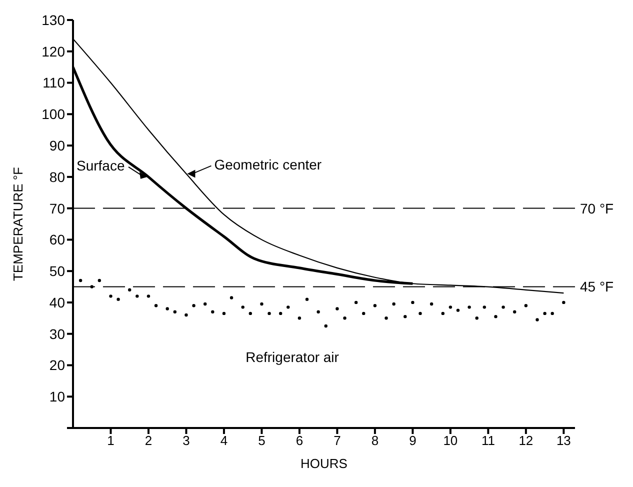  What do you see at coordinates (18, 224) in the screenshot?
I see `y-axis-title: TEMPERATURE °F` at bounding box center [18, 224].